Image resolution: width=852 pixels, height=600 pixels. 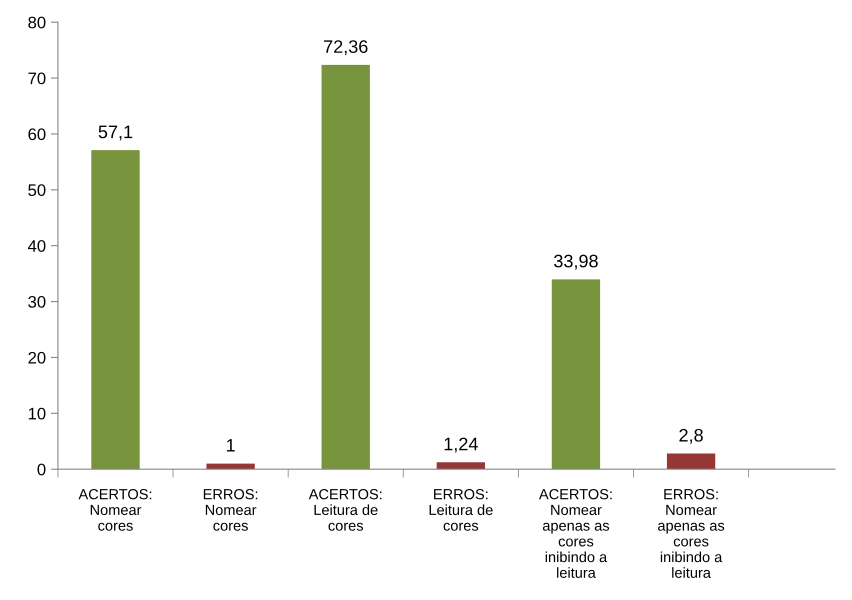 I want to click on data-label: 33,98, so click(x=576, y=262).